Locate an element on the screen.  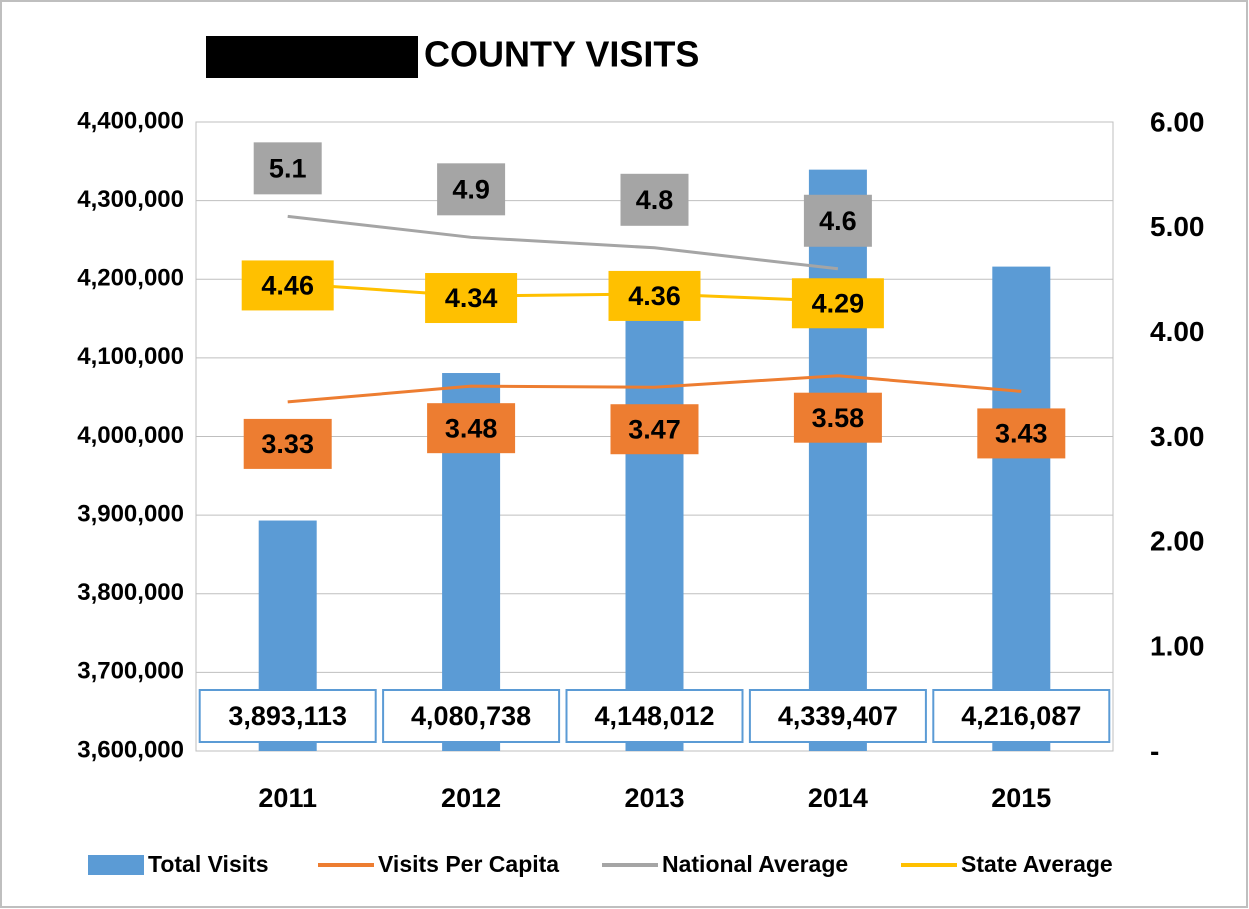
y-tick-label: 3,800,000 is located at coordinates (130, 592).